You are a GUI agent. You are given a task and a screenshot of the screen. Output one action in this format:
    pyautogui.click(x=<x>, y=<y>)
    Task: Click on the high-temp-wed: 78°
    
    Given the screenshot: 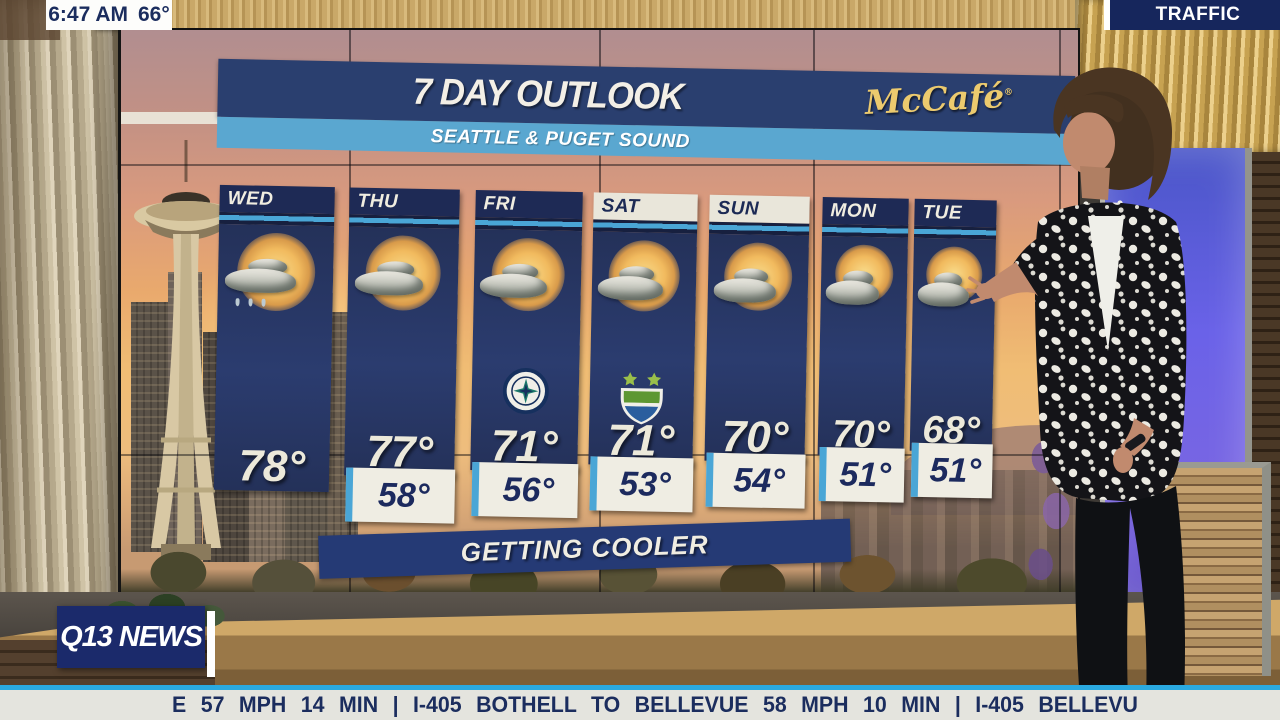 What is the action you would take?
    pyautogui.click(x=271, y=466)
    